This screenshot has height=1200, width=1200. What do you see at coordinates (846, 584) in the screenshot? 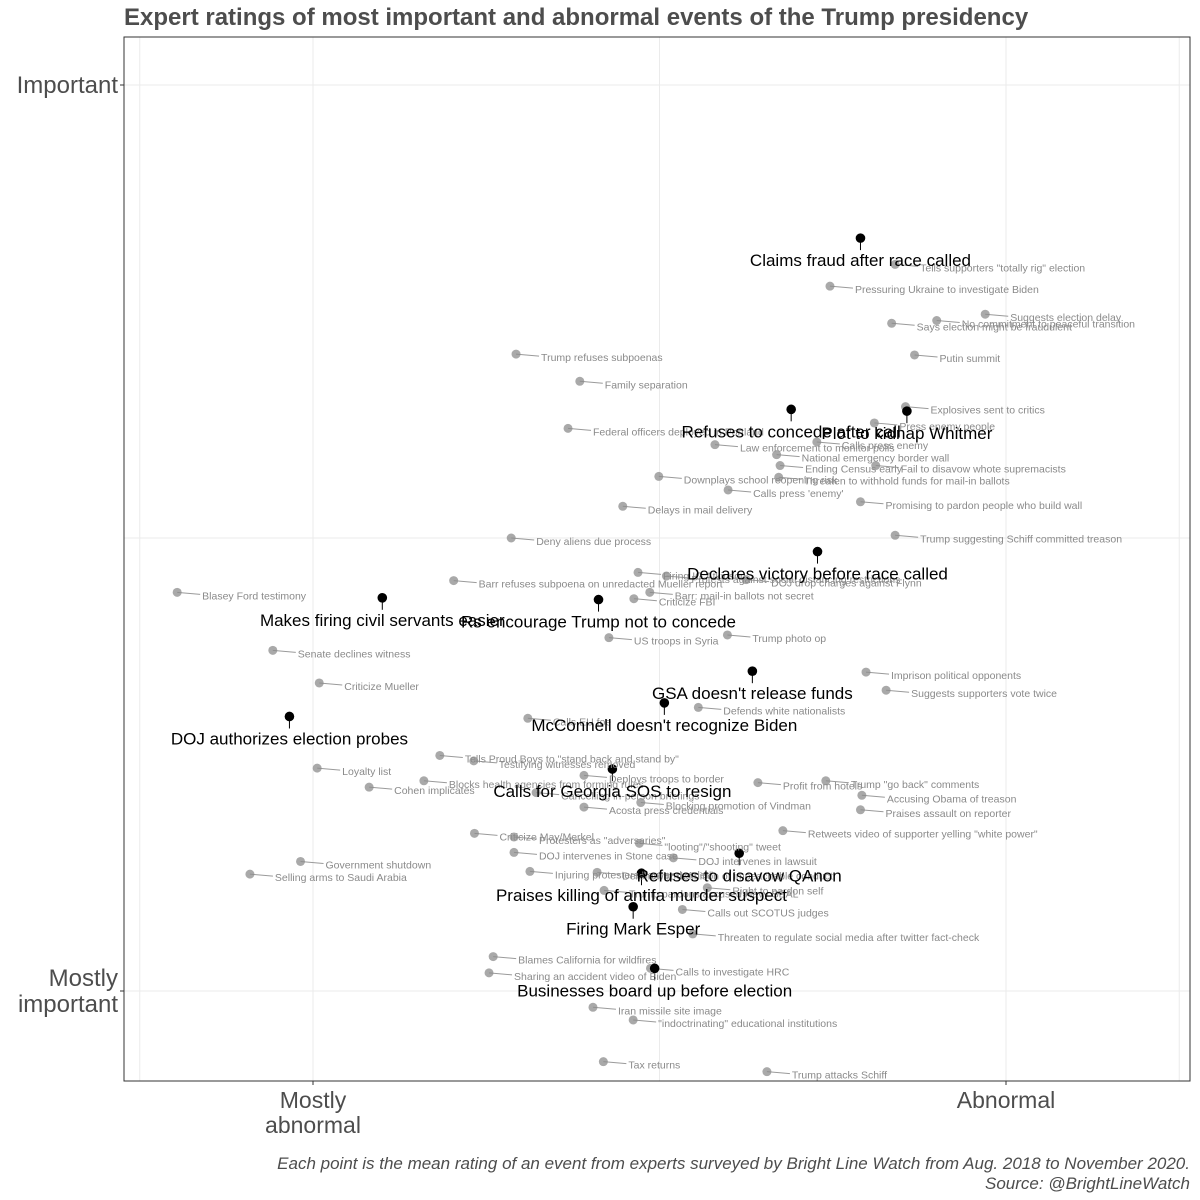
I see `point-label: DOJ drop charges against Flynn` at bounding box center [846, 584].